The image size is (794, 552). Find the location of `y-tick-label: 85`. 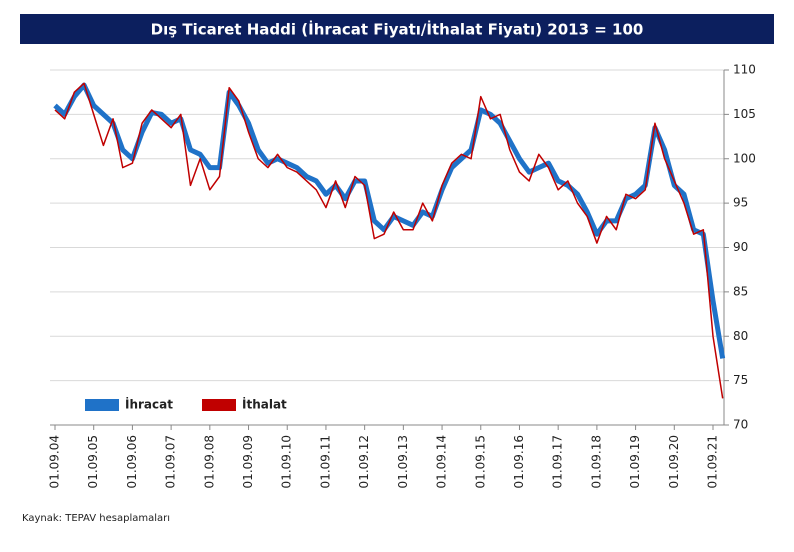

y-tick-label: 85 is located at coordinates (740, 291).